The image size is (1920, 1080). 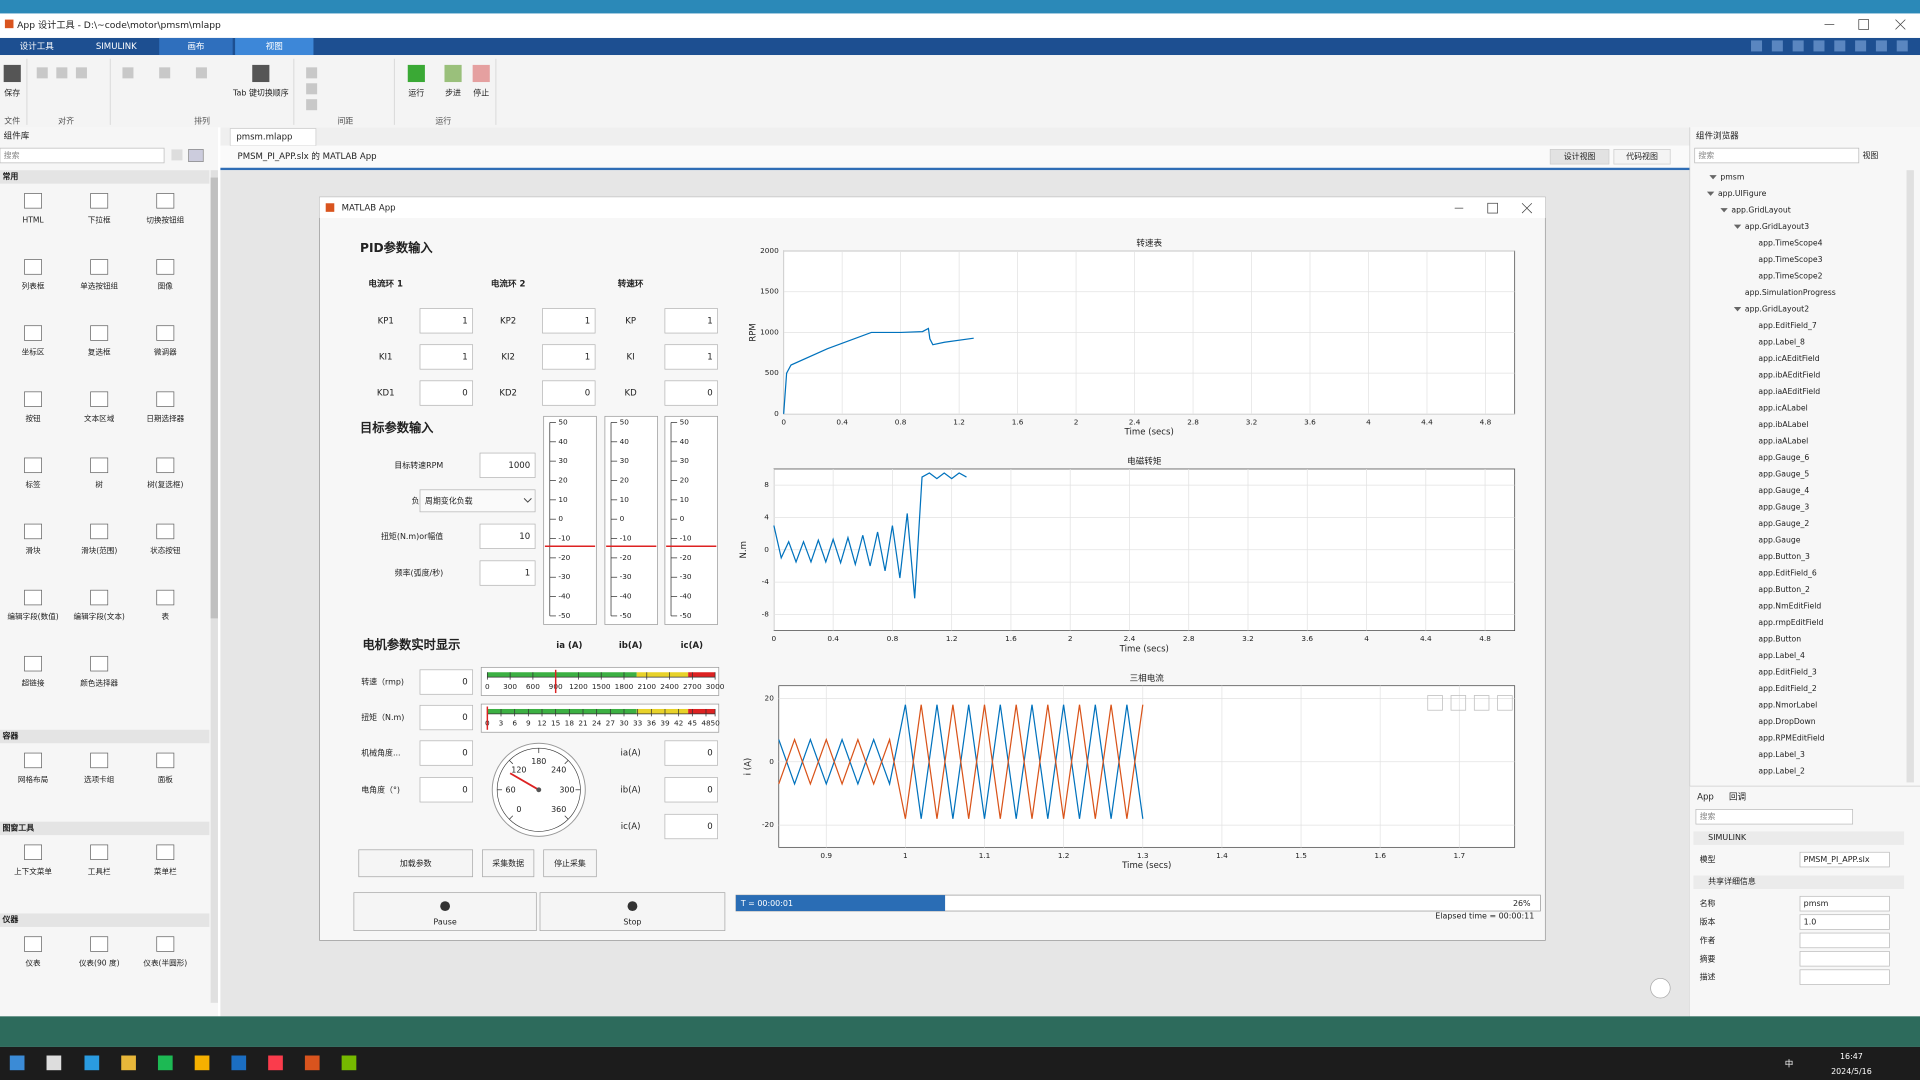 I want to click on button-label: 采集数据, so click(x=508, y=863).